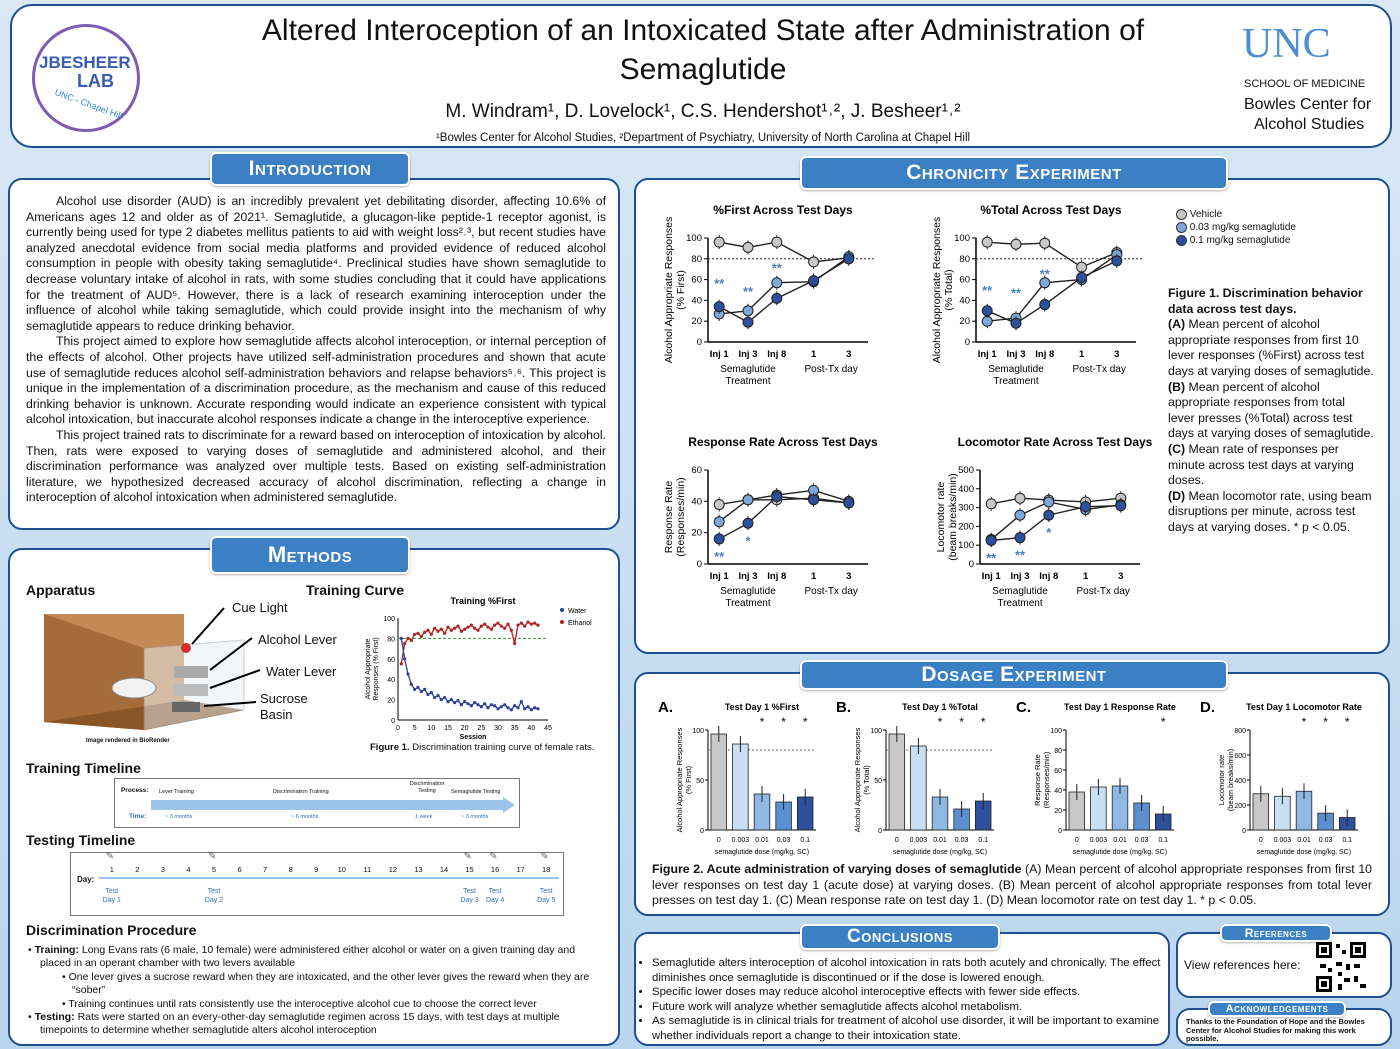  I want to click on day-number: 14, so click(444, 869).